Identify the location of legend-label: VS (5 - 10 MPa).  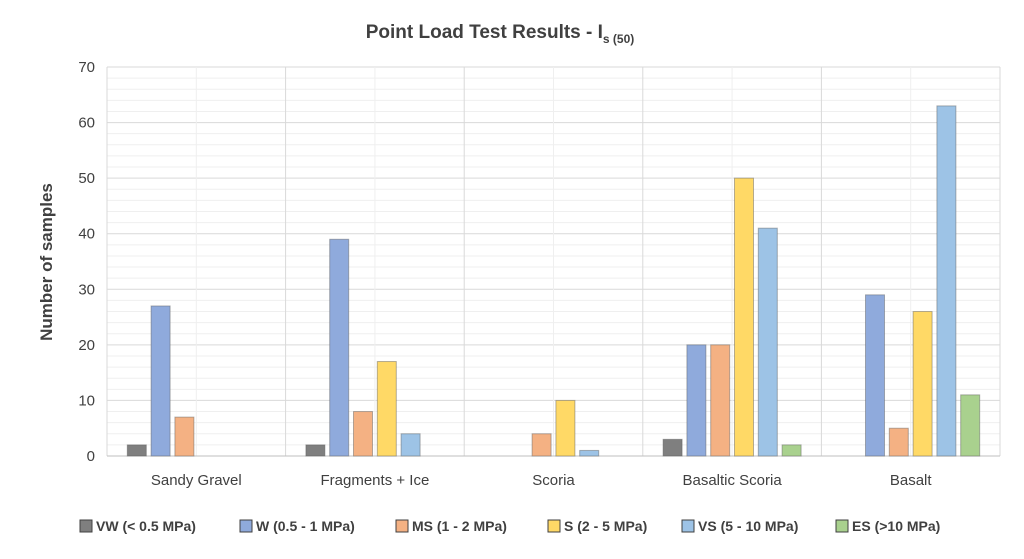
(748, 526).